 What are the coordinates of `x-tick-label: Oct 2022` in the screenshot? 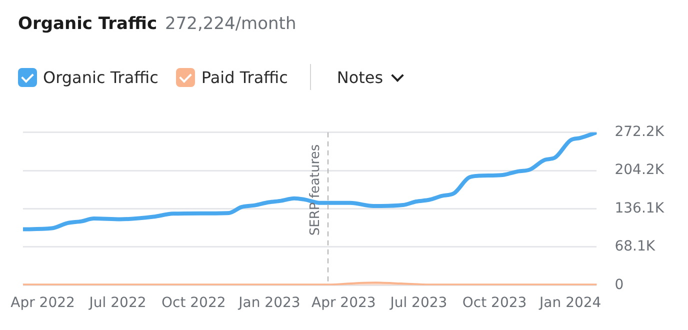 It's located at (193, 303).